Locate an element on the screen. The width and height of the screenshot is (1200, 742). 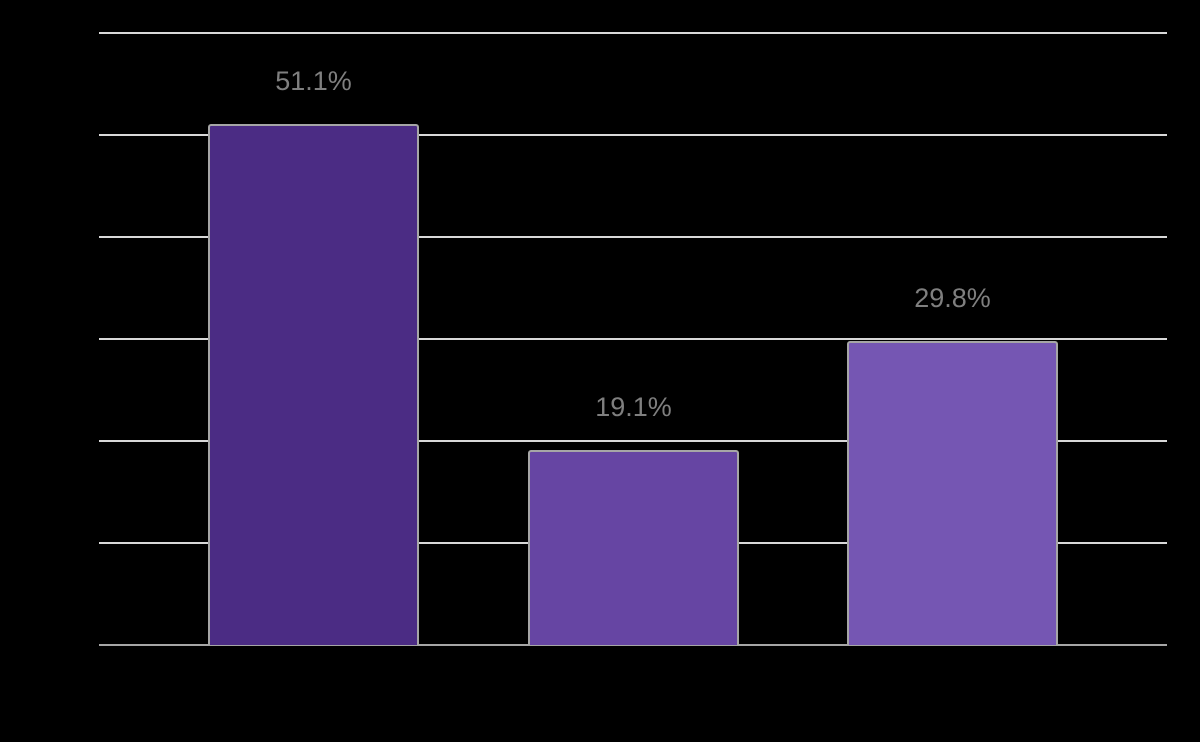
bar-1-value-label: 51.1% is located at coordinates (313, 80).